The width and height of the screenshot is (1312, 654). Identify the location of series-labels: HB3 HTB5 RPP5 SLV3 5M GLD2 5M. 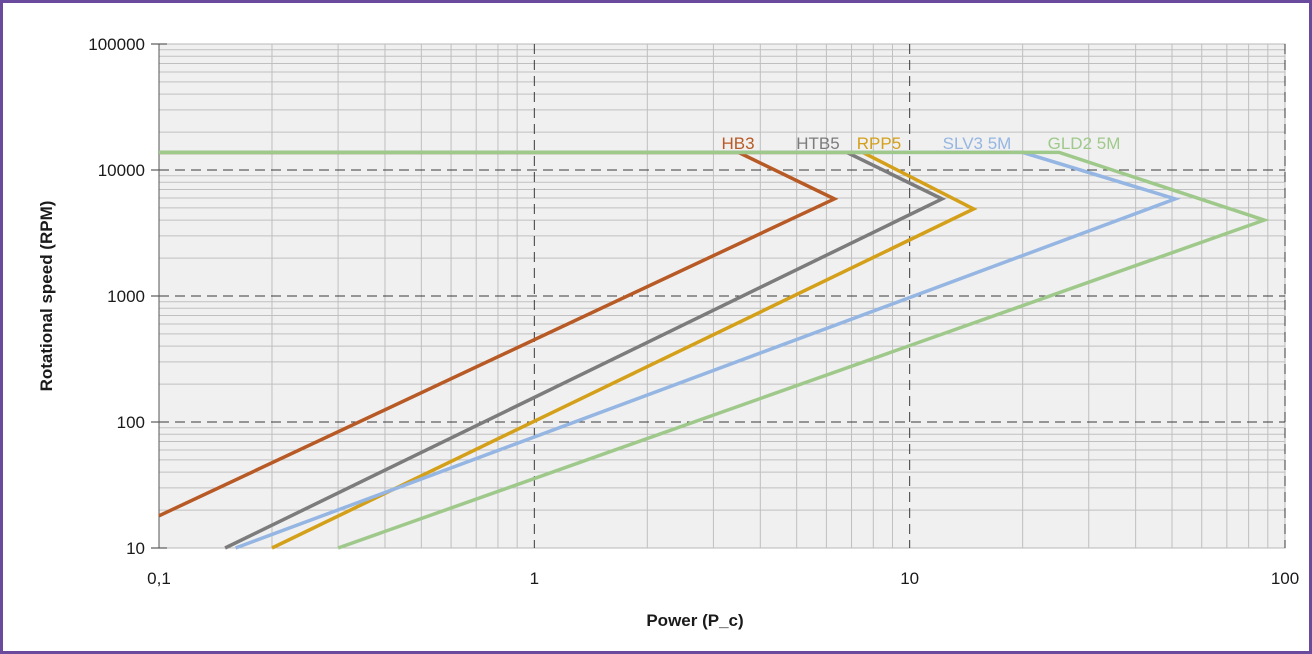
(920, 143).